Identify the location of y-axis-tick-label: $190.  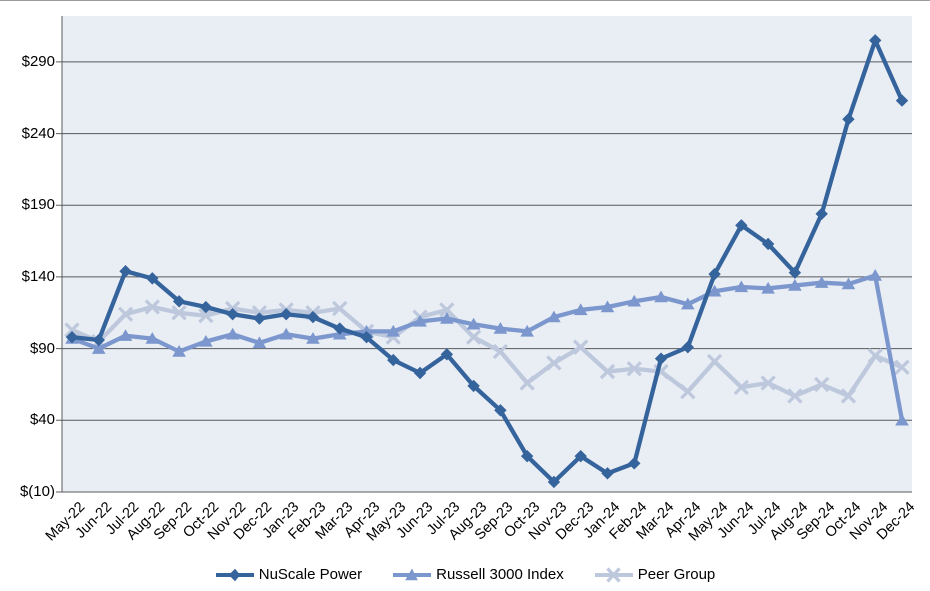
(38, 205).